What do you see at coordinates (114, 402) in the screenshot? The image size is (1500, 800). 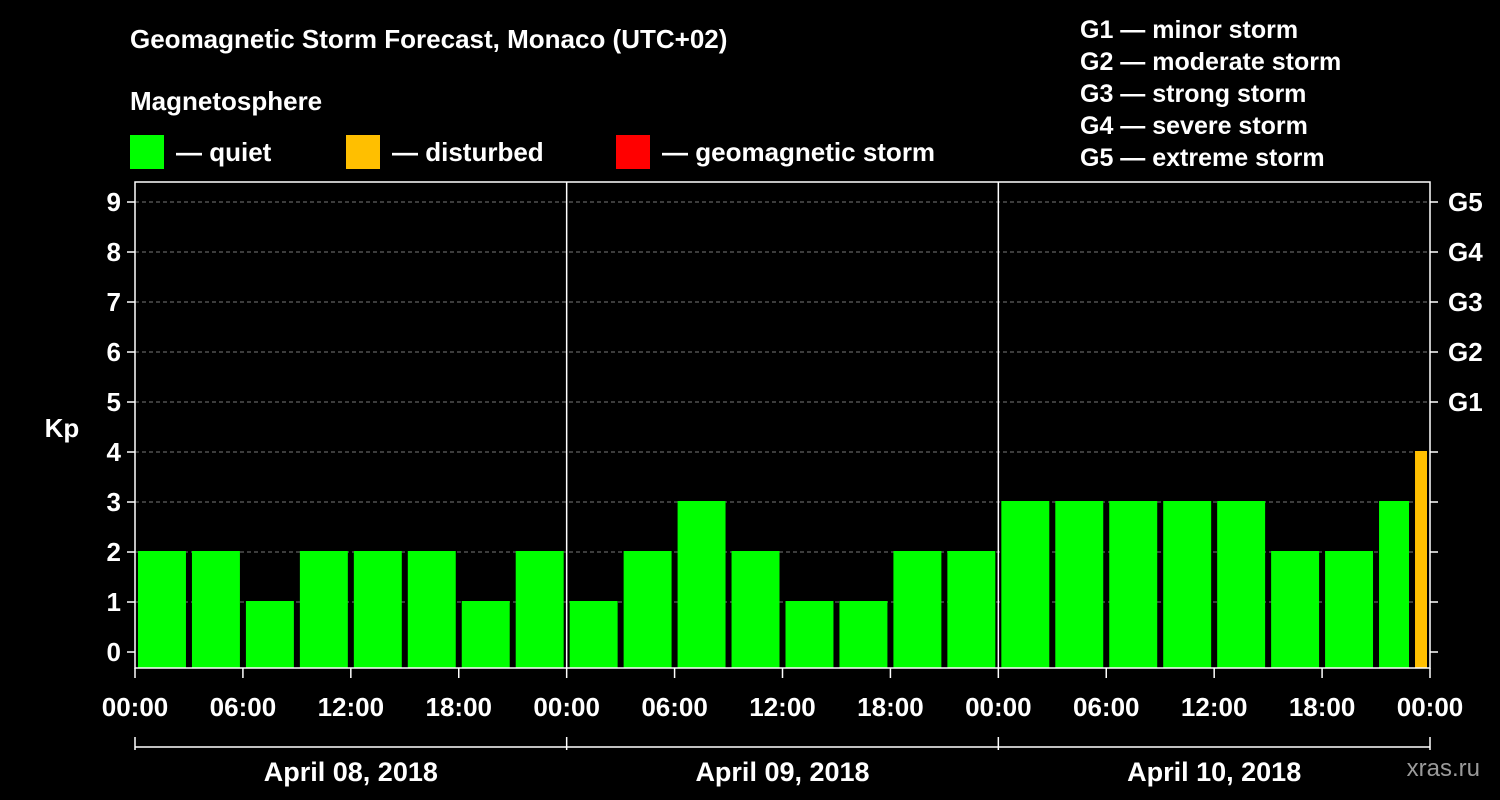 I see `y-tick-label: 5` at bounding box center [114, 402].